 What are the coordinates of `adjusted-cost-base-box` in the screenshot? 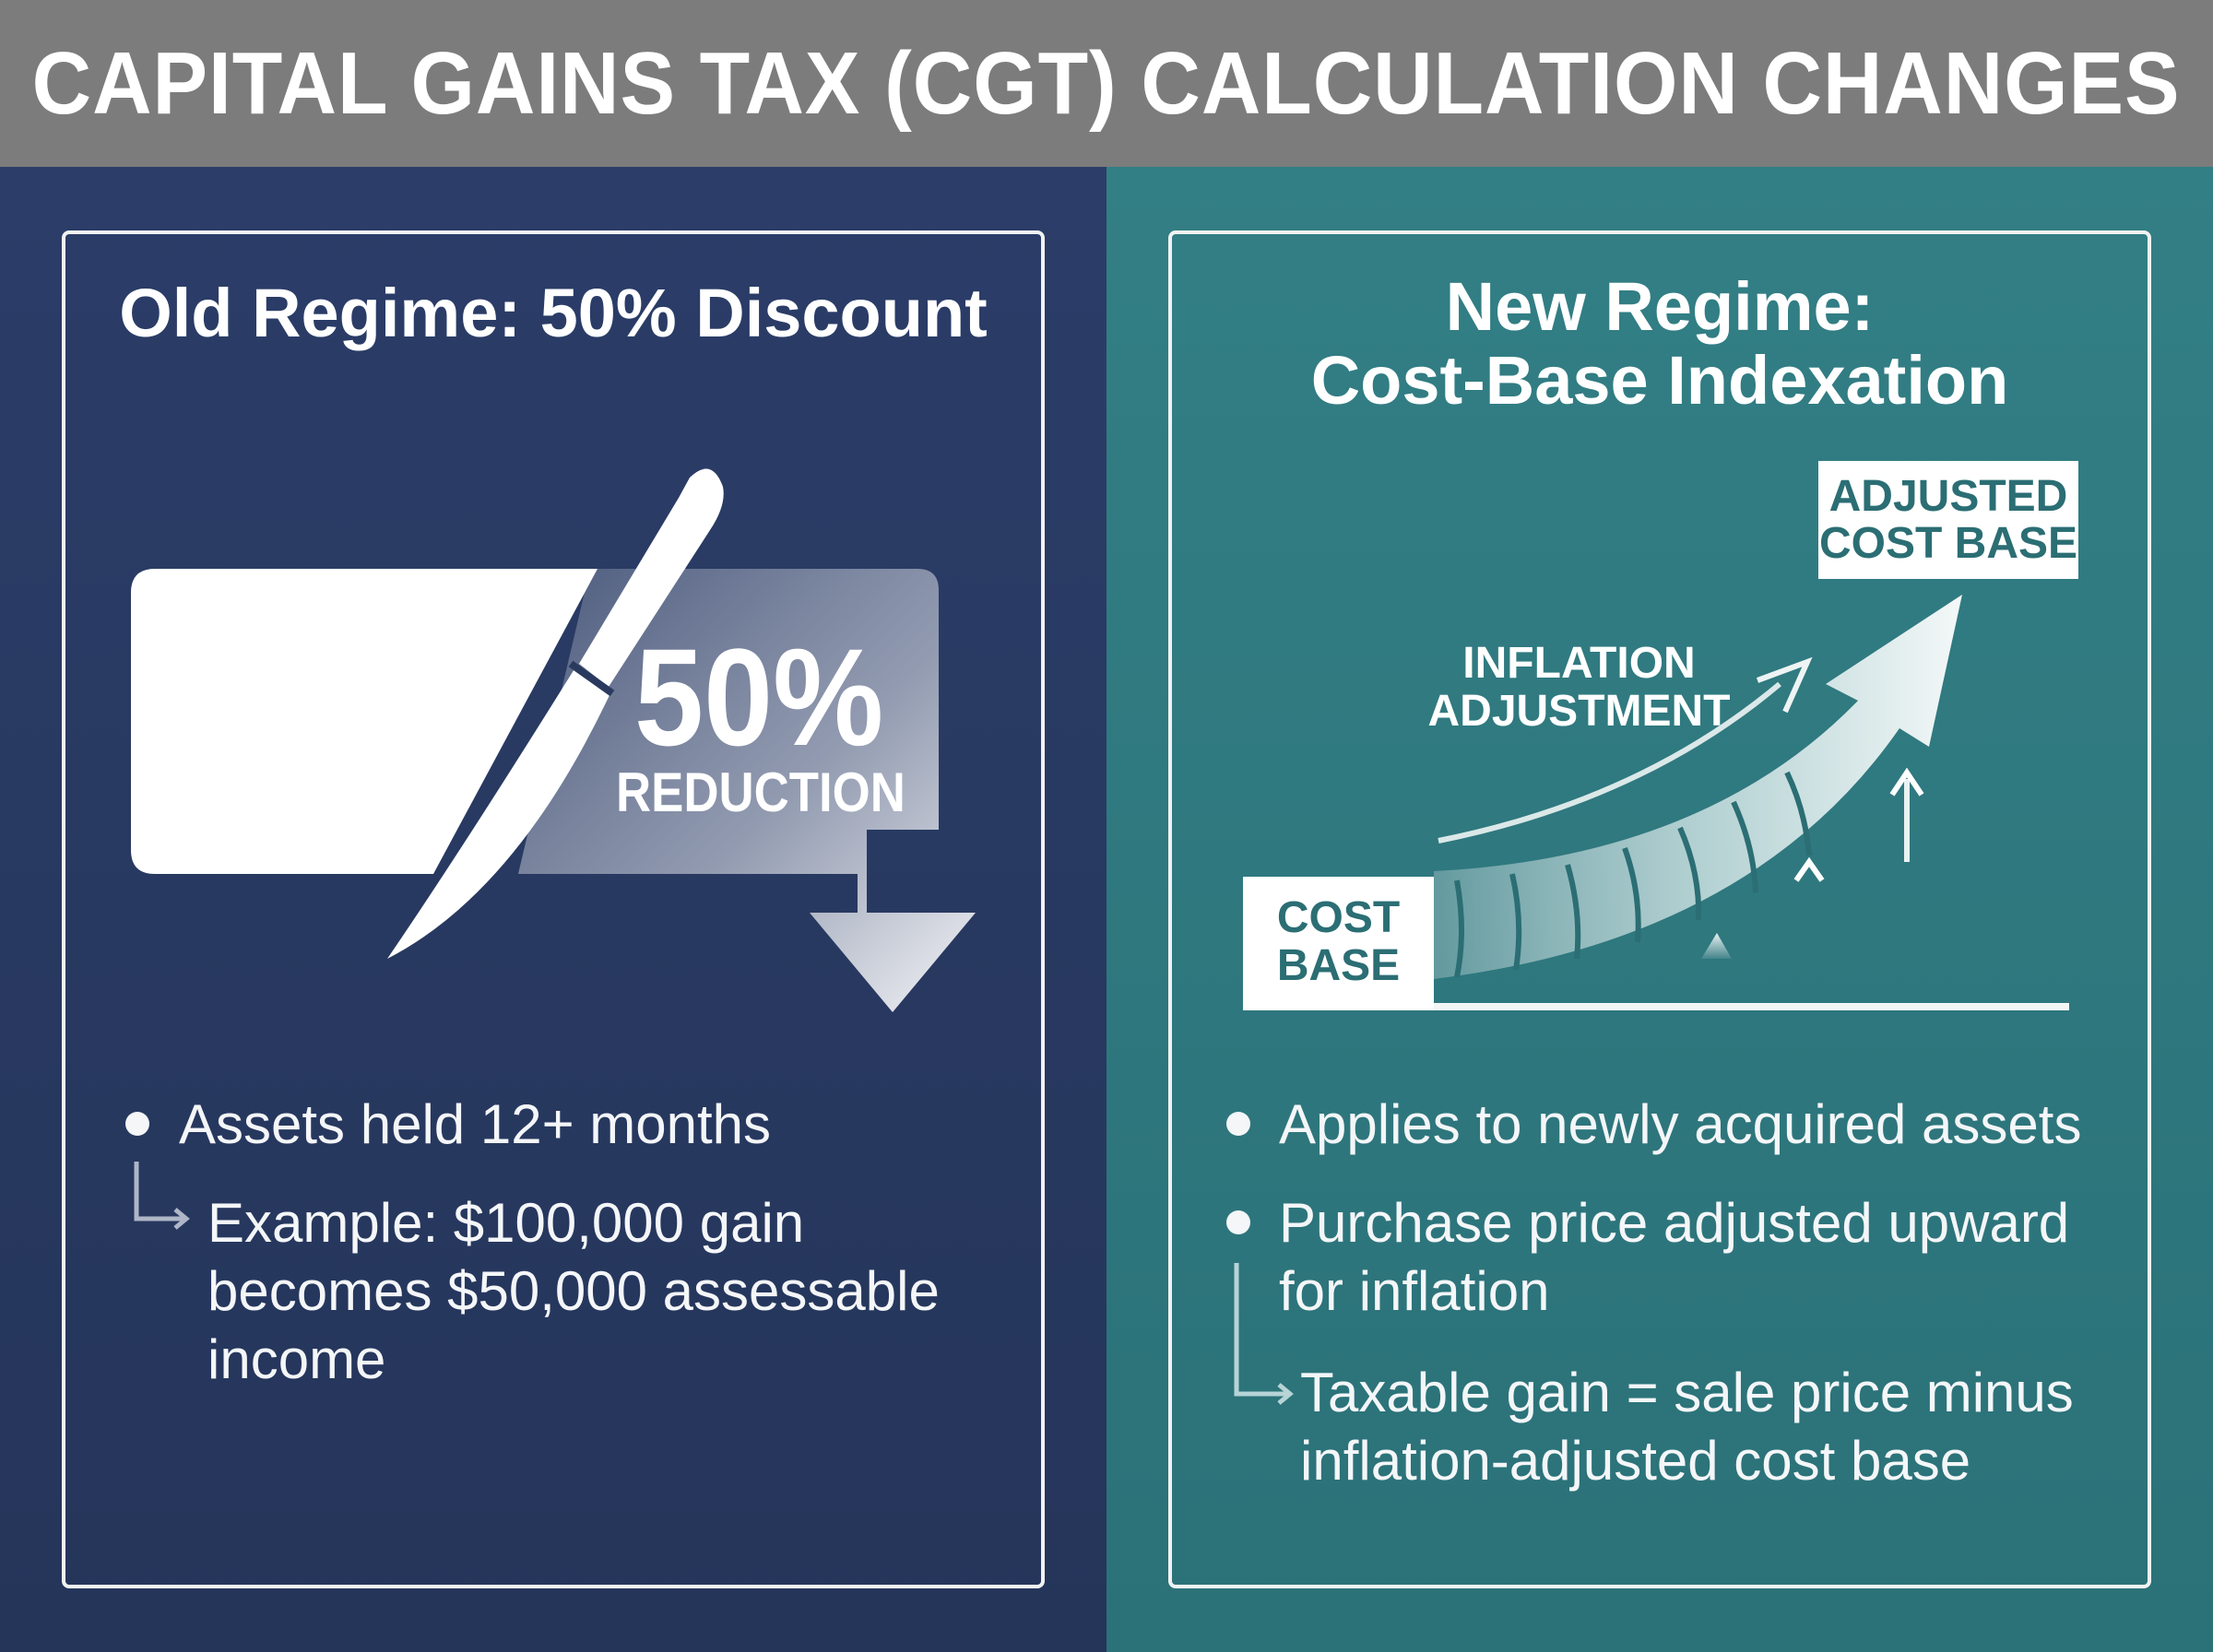 It's located at (1948, 520).